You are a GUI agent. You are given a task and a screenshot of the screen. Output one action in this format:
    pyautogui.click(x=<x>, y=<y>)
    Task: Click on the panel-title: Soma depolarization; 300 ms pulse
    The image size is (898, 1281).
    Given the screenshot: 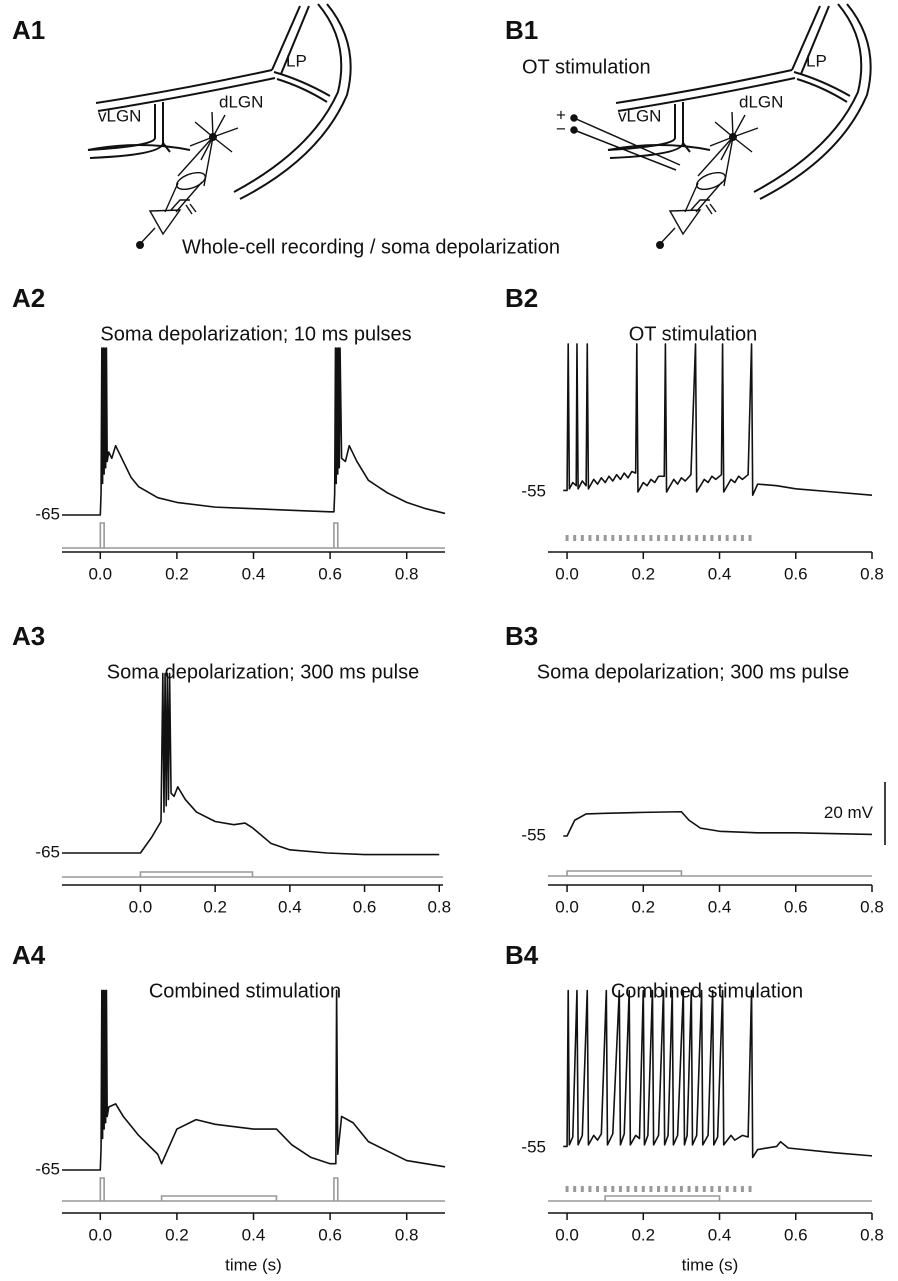 What is the action you would take?
    pyautogui.click(x=693, y=672)
    